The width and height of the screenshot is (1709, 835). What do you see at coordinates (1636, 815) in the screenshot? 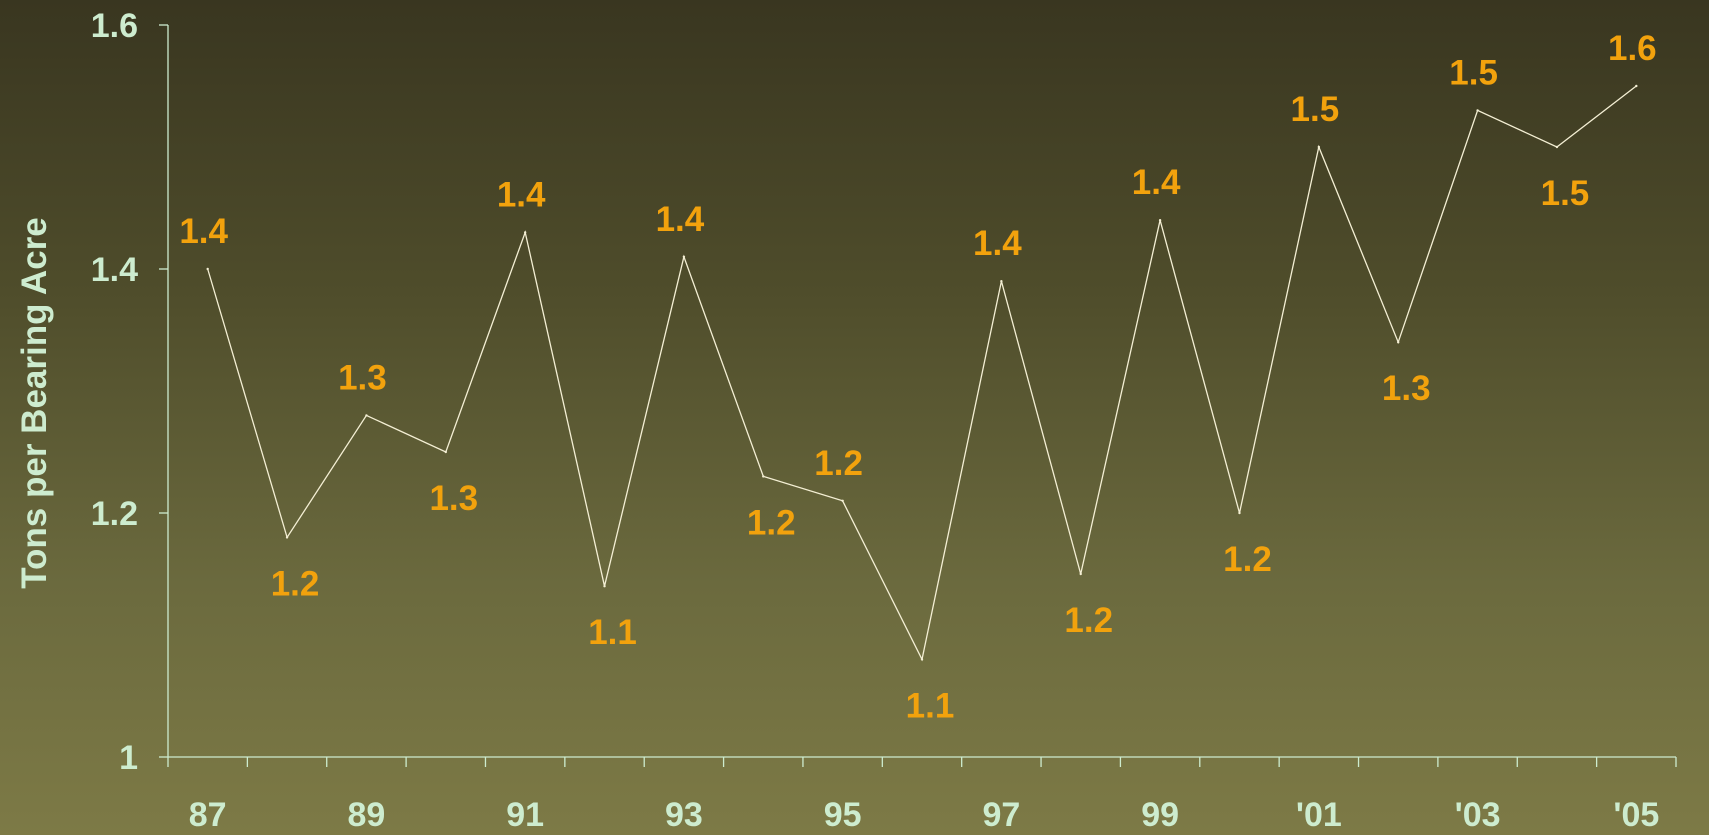
I see `x-tick-label: '05` at bounding box center [1636, 815].